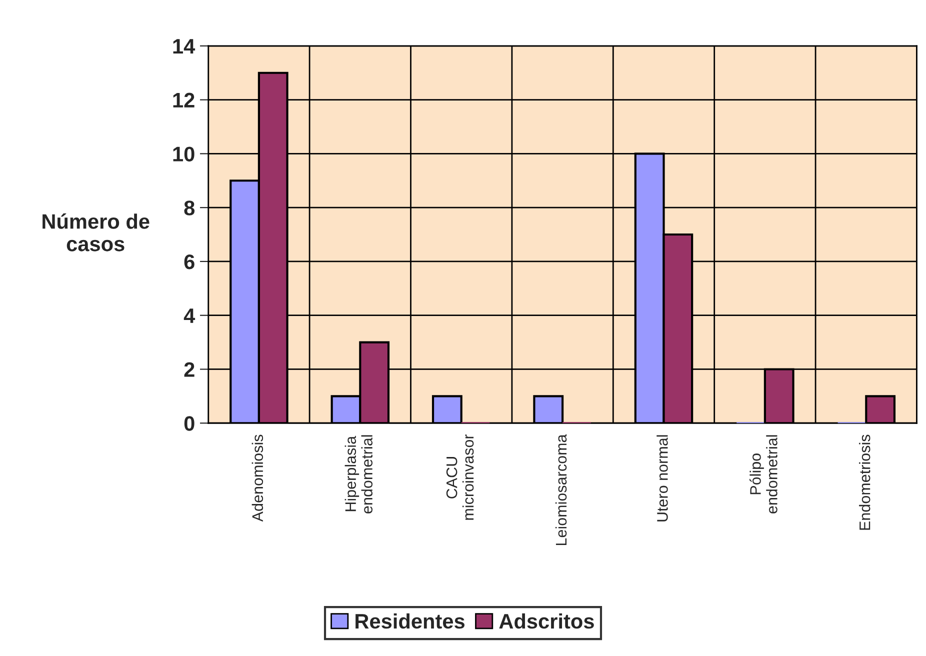 The image size is (926, 656). I want to click on y-tick-label: 2, so click(189, 369).